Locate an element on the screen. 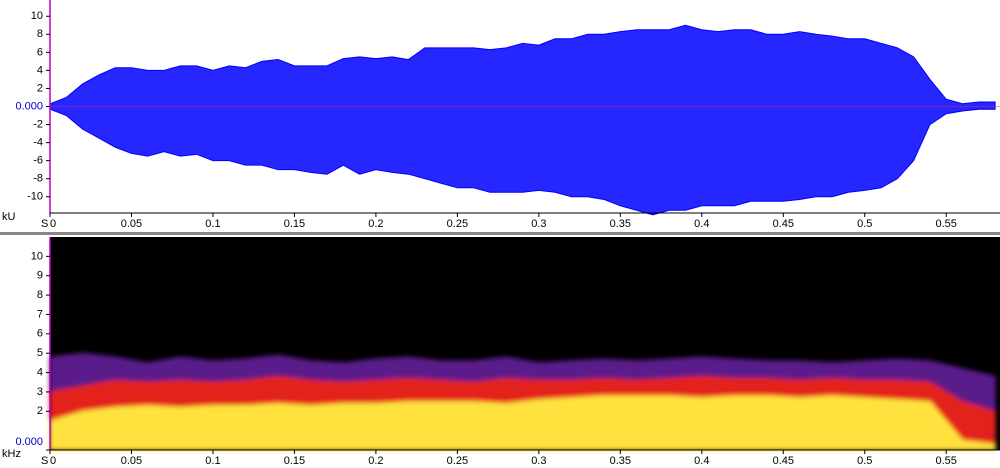 The width and height of the screenshot is (1000, 468). y-tick-label: 9 is located at coordinates (40, 276).